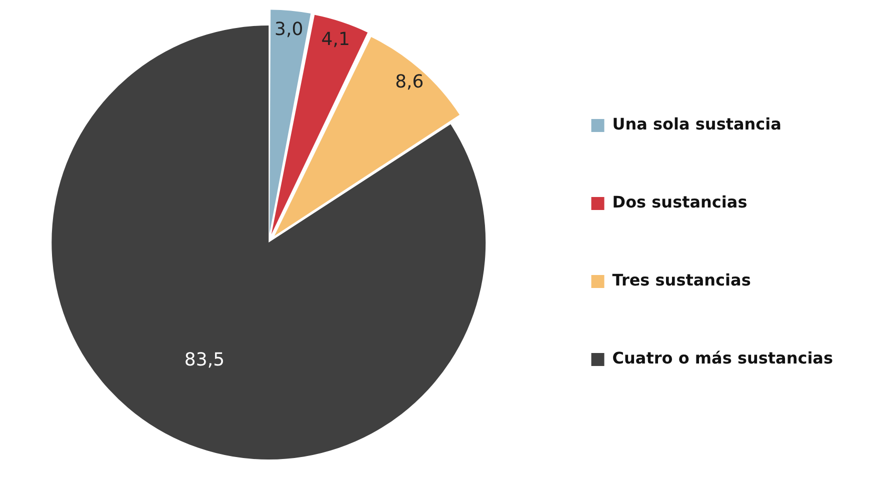  I want to click on data-label: 8,6, so click(409, 81).